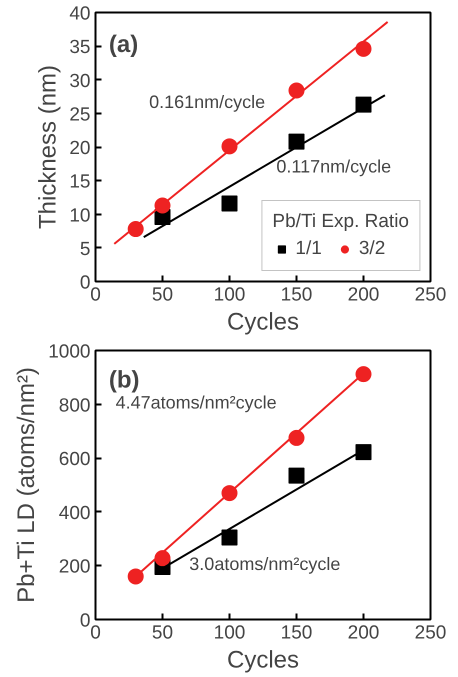 This screenshot has height=677, width=458. What do you see at coordinates (334, 166) in the screenshot?
I see `annotation: 0.117nm/cycle` at bounding box center [334, 166].